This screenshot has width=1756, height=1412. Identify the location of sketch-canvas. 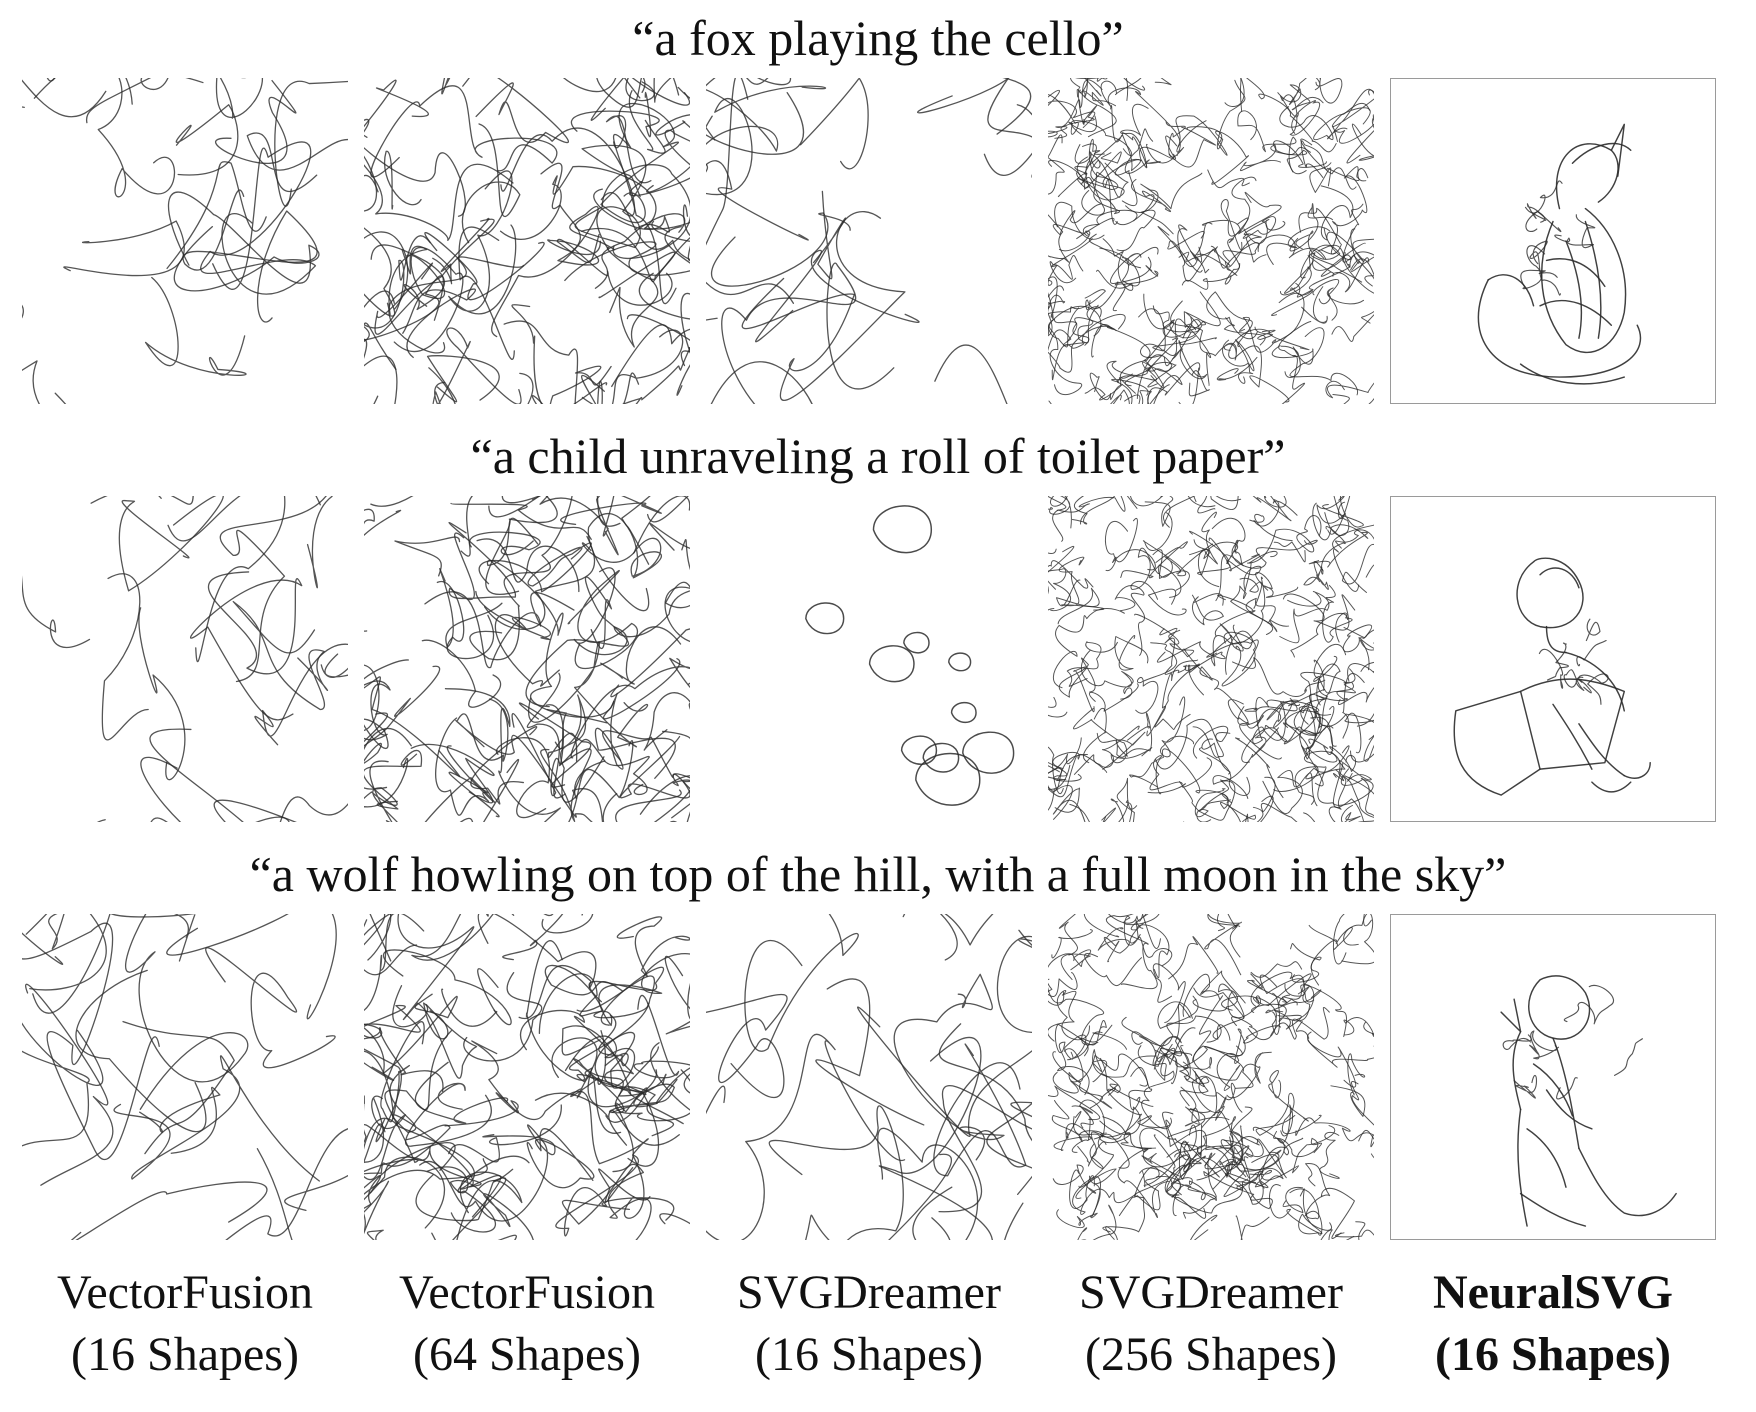
(910, 655).